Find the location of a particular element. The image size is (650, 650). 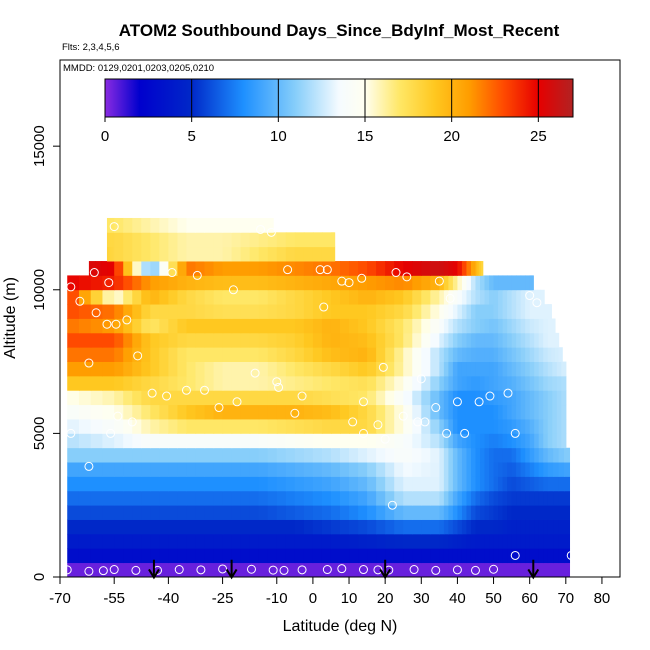

colorbar-tick-label: 25 is located at coordinates (538, 136).